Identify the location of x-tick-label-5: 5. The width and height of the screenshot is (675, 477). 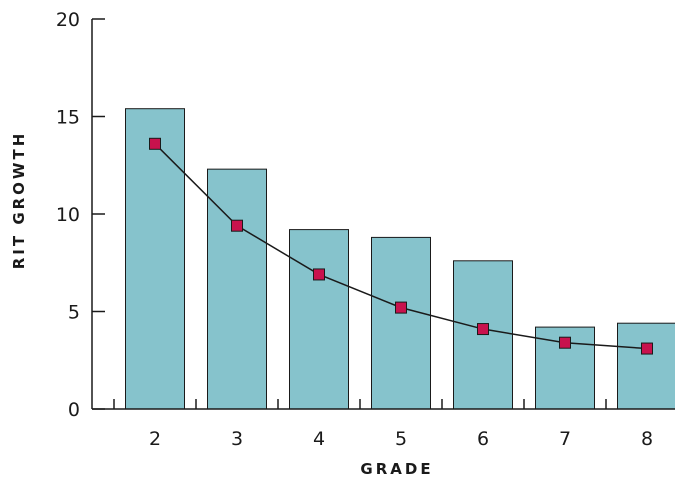
(401, 439).